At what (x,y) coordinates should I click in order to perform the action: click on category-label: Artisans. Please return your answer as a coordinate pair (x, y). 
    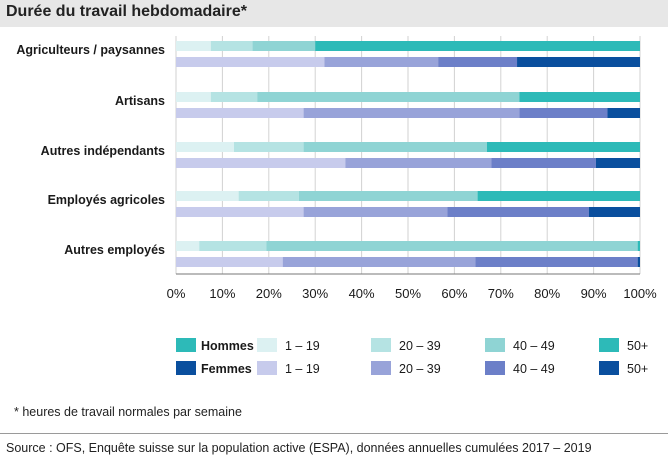
    Looking at the image, I should click on (140, 101).